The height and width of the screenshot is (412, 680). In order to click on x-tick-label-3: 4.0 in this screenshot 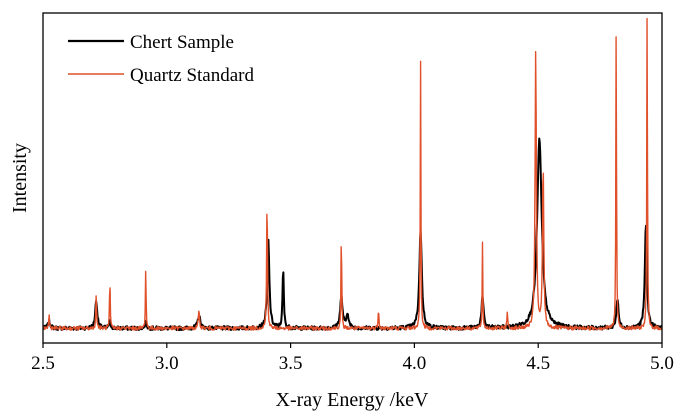, I will do `click(415, 363)`.